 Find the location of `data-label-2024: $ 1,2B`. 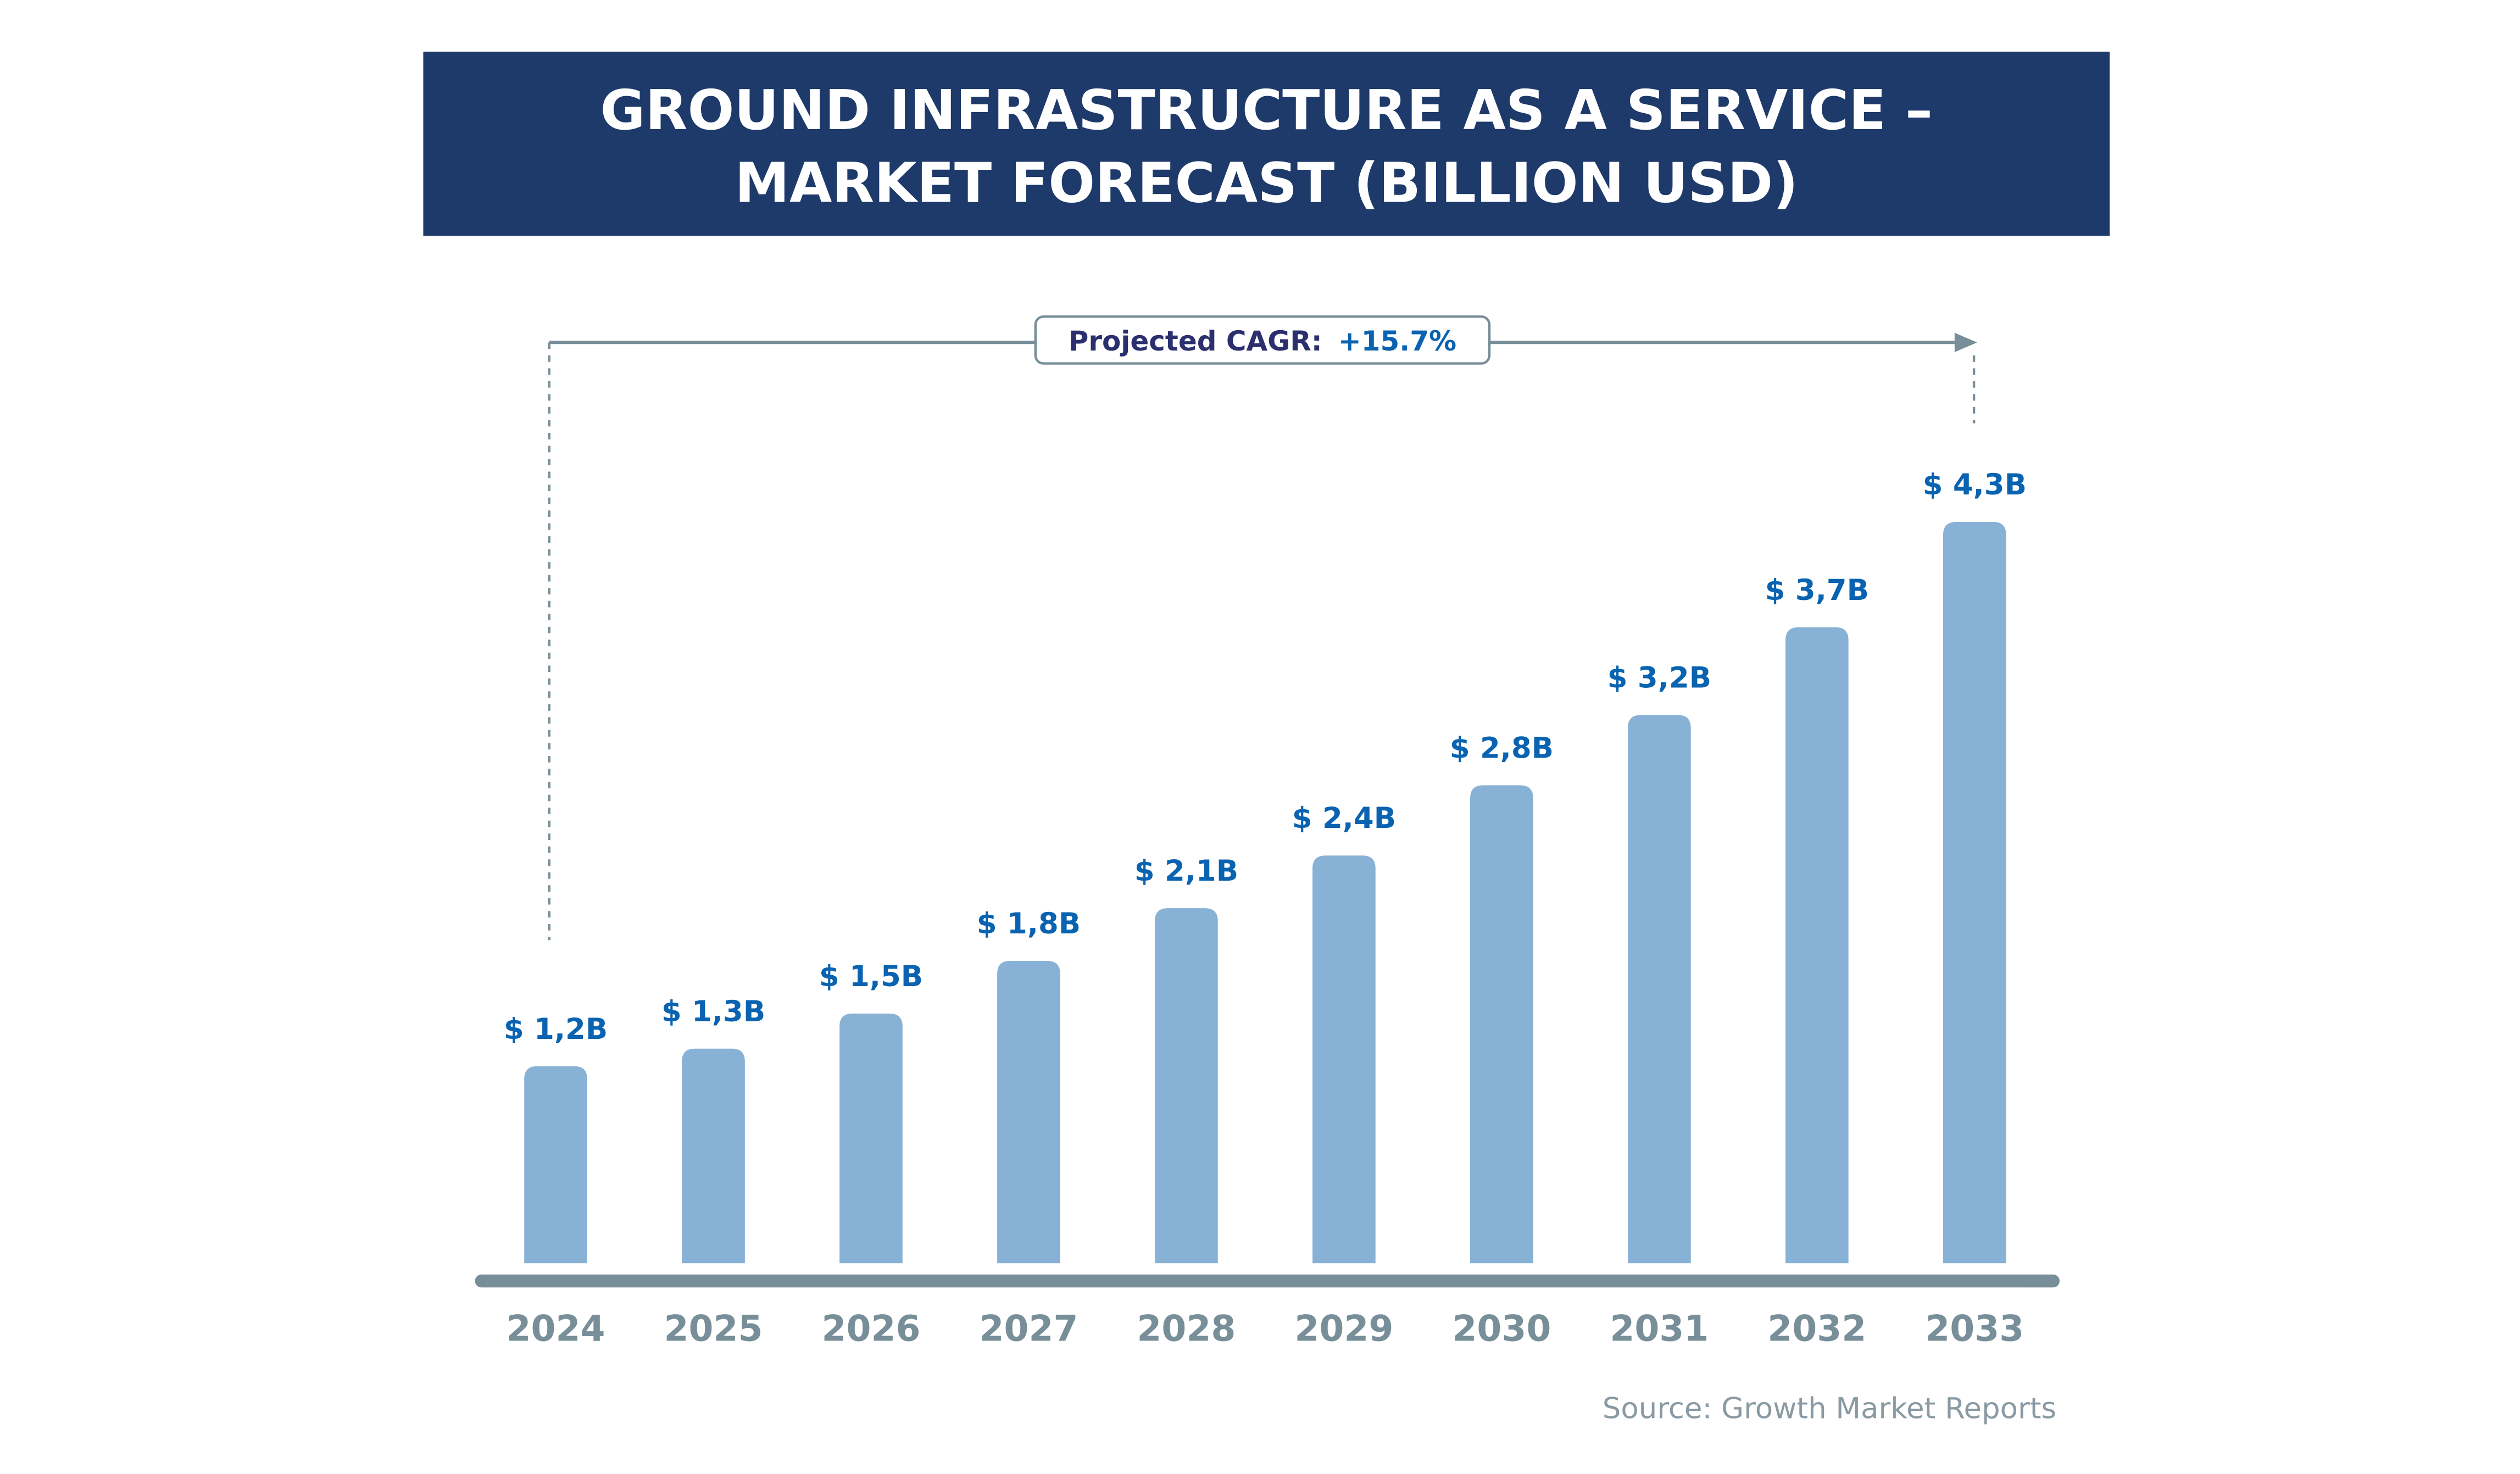

data-label-2024: $ 1,2B is located at coordinates (556, 1029).